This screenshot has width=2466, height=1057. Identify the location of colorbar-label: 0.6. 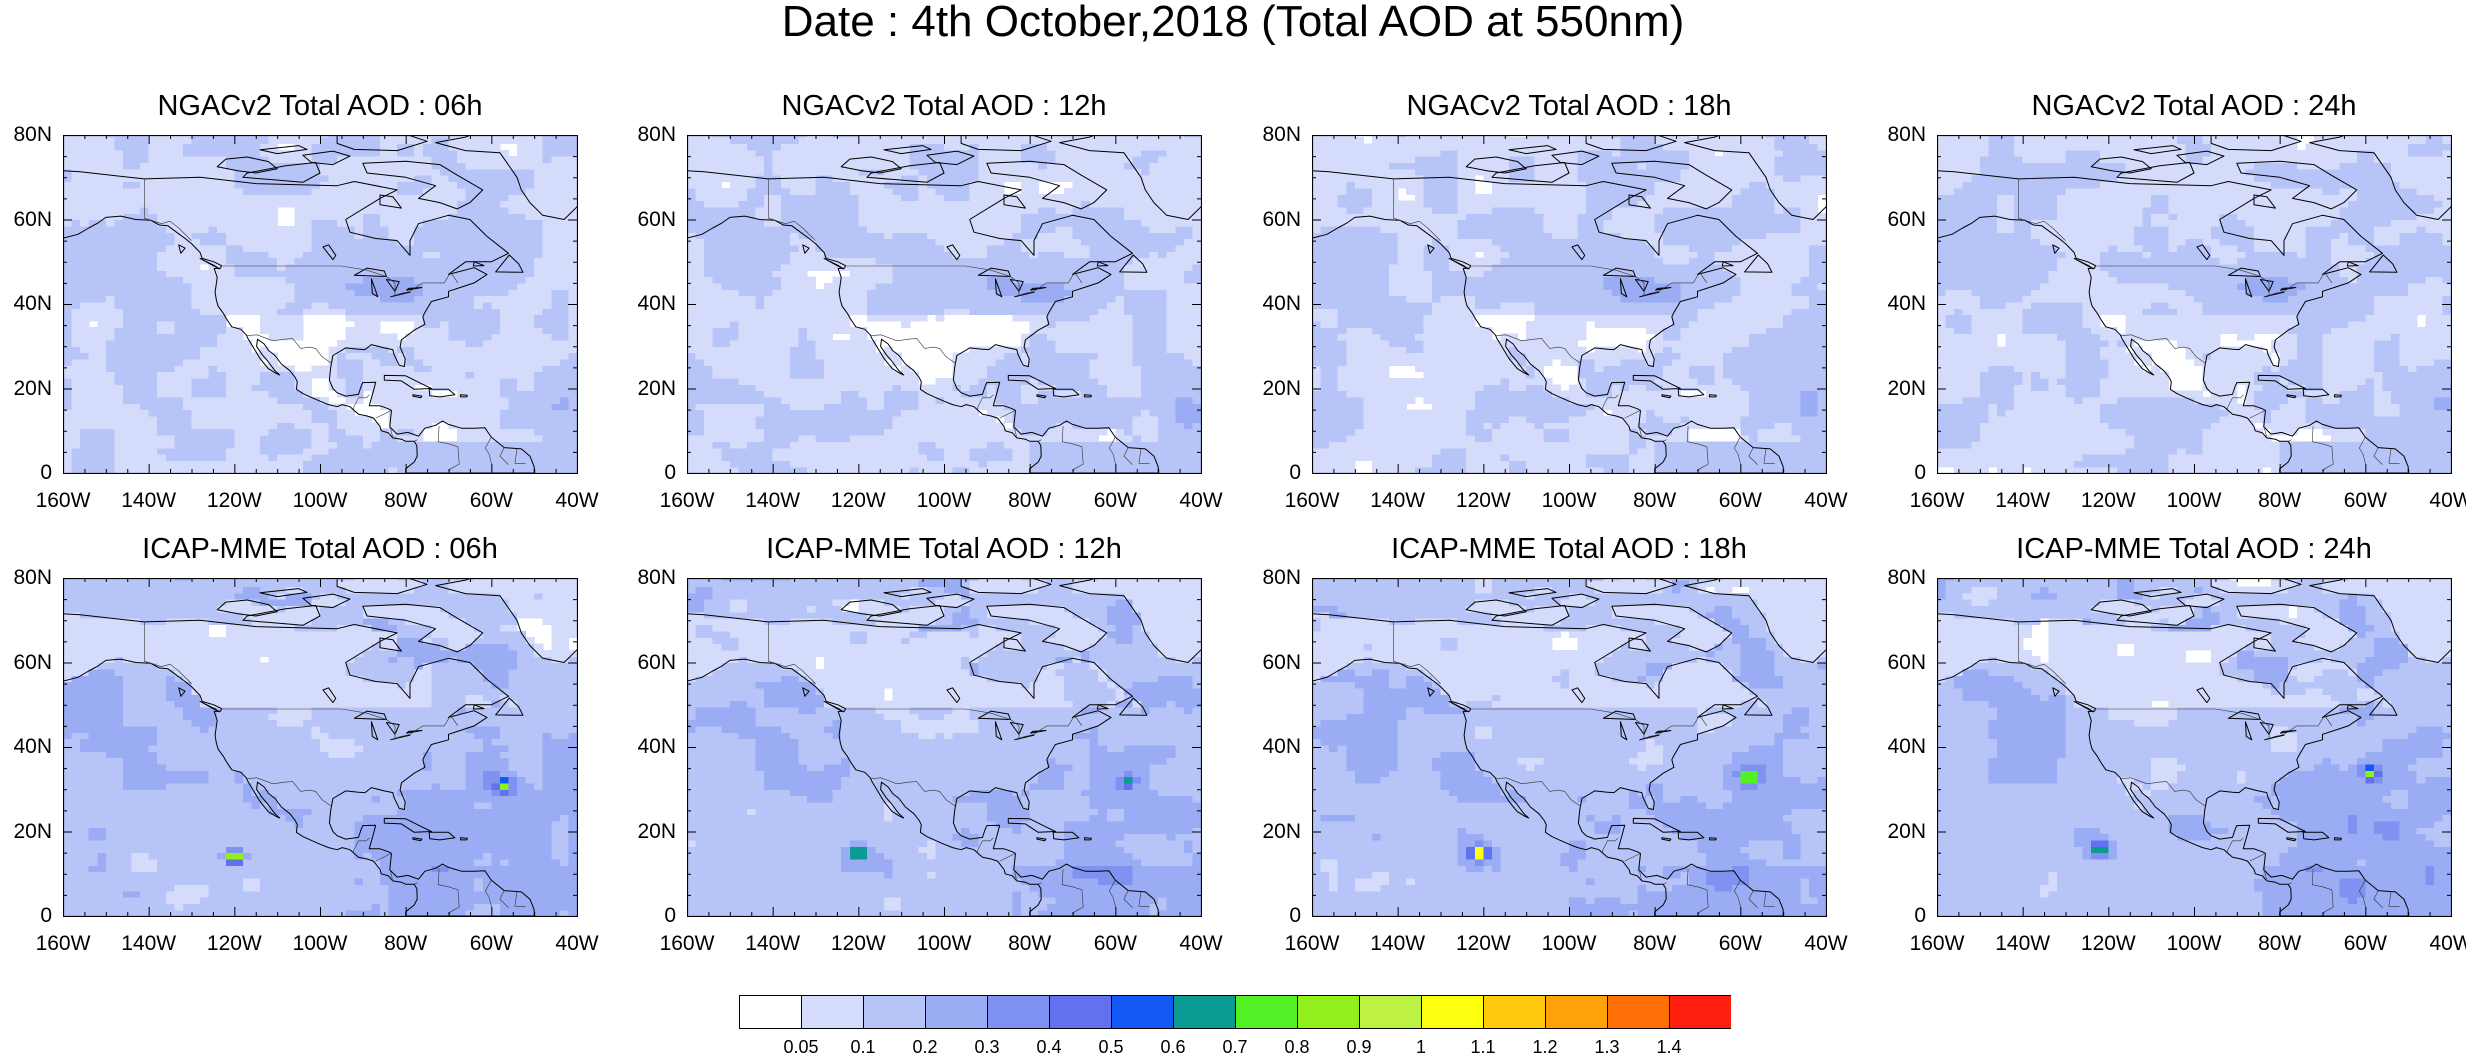
(1173, 1047).